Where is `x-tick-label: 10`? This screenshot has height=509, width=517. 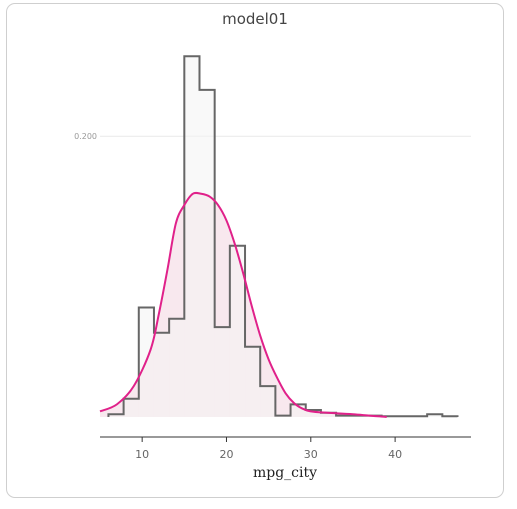 x-tick-label: 10 is located at coordinates (142, 454).